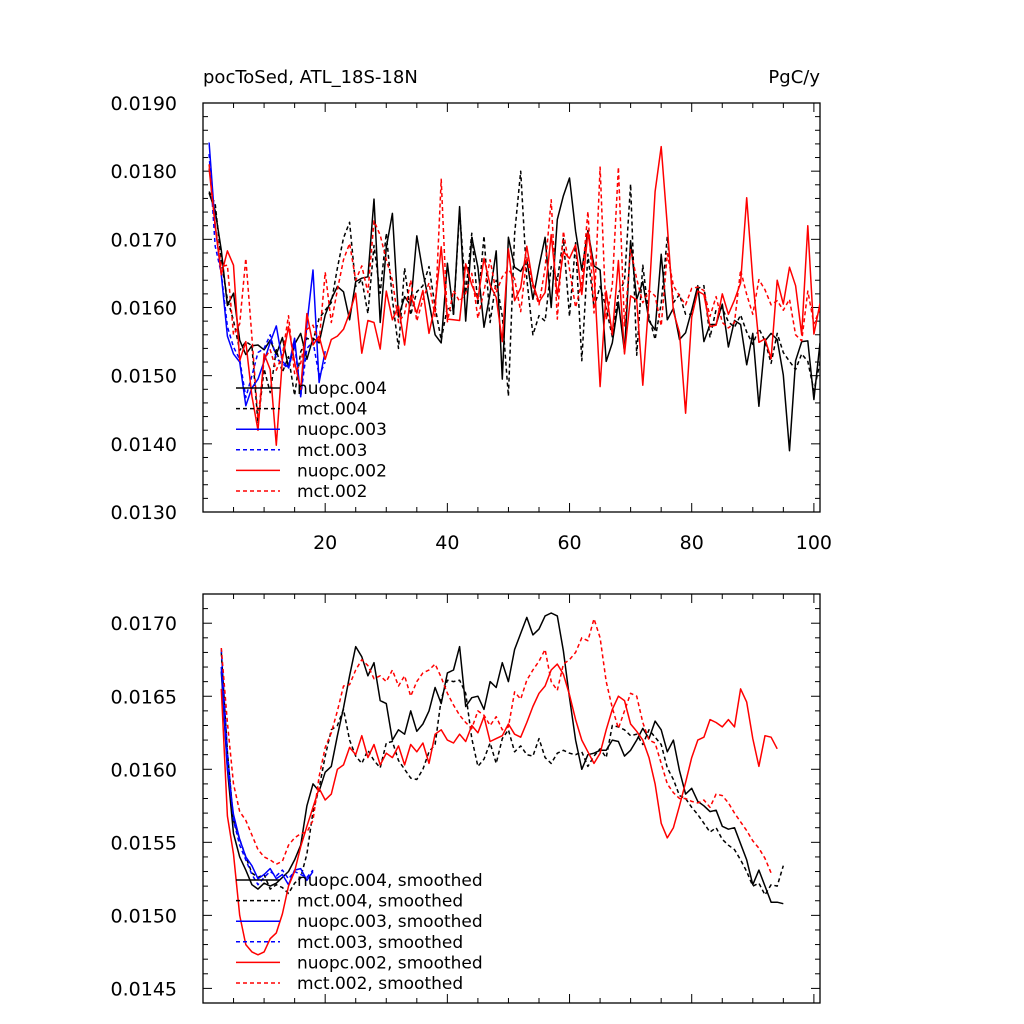 Image resolution: width=1024 pixels, height=1024 pixels. Describe the element at coordinates (325, 543) in the screenshot. I see `x-tick-label: 20` at that location.